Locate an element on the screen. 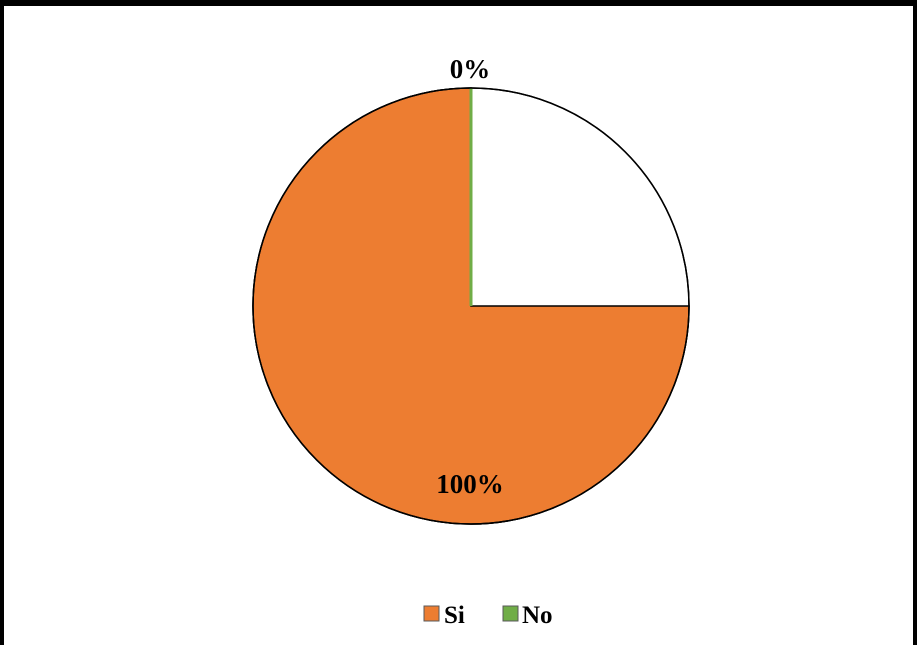  legend: Si No is located at coordinates (488, 615).